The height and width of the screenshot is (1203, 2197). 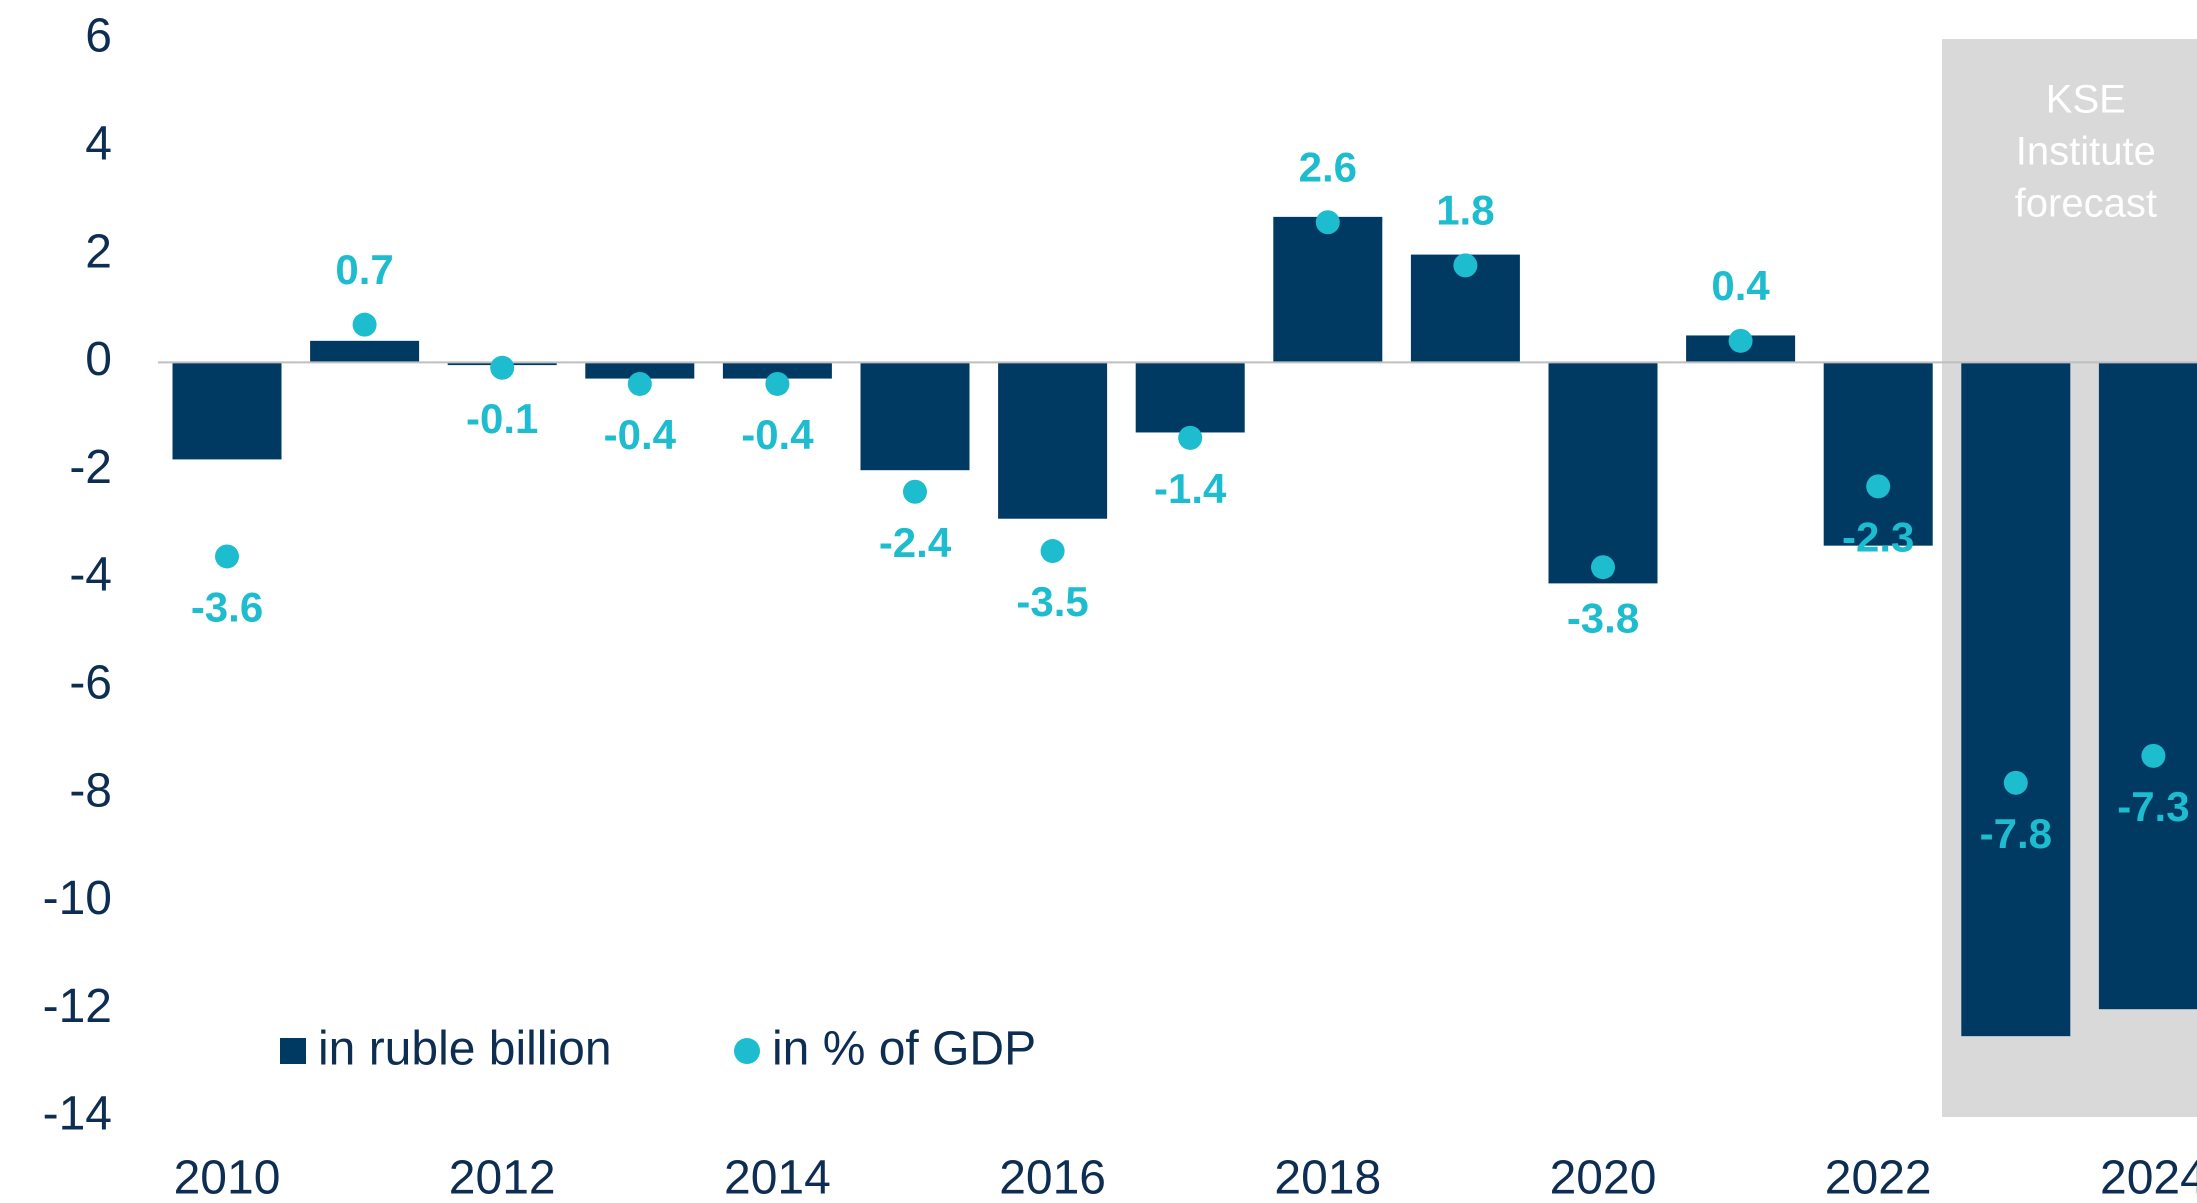 I want to click on data-label: -3.6, so click(x=227, y=607).